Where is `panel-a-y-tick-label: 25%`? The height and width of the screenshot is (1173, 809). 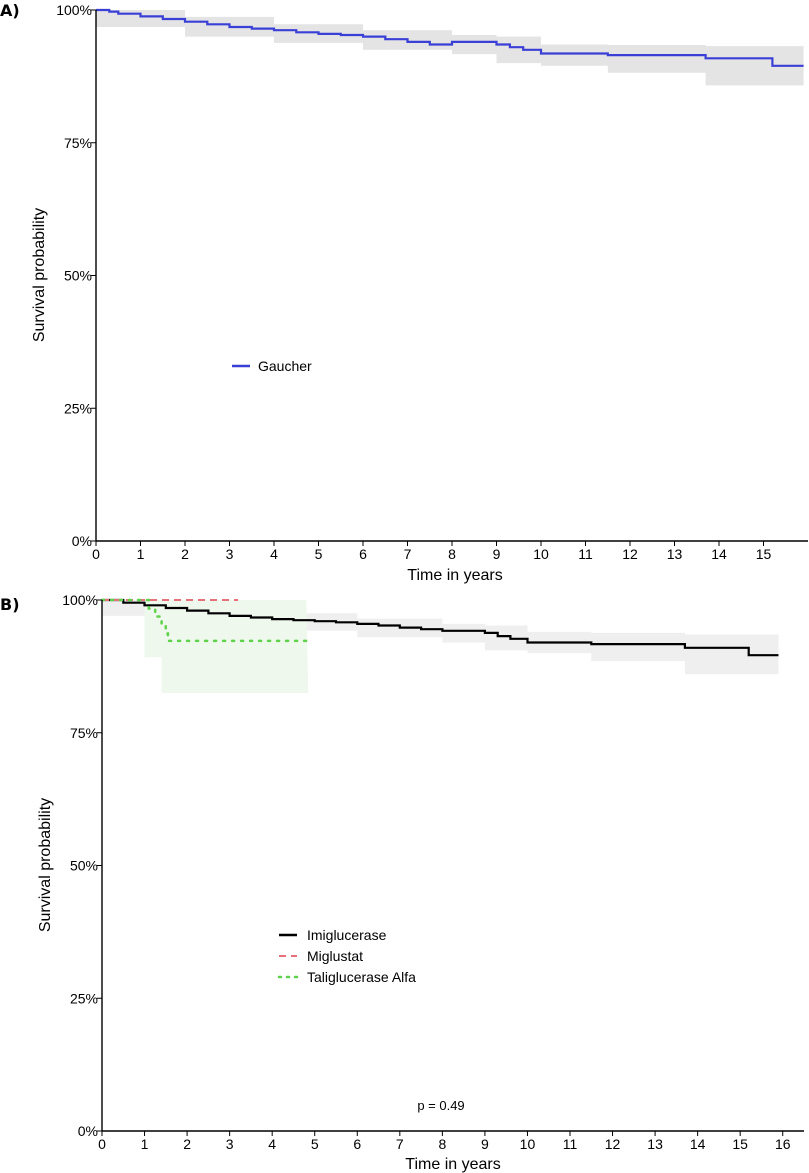 panel-a-y-tick-label: 25% is located at coordinates (78, 408).